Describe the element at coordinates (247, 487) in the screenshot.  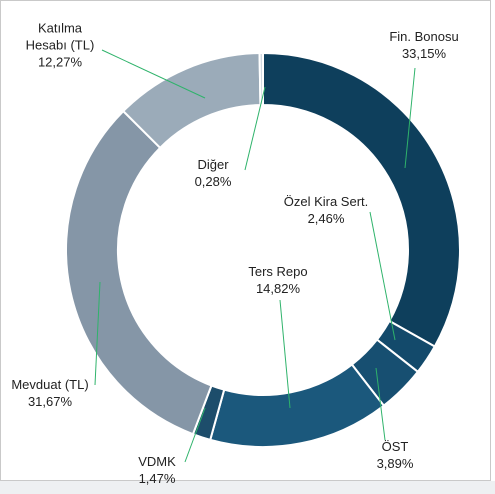
I see `bottom-strip` at that location.